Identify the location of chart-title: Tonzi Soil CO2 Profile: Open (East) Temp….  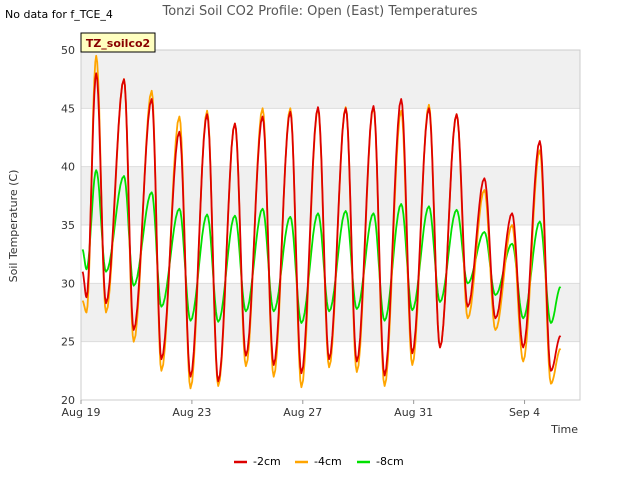
(319, 11).